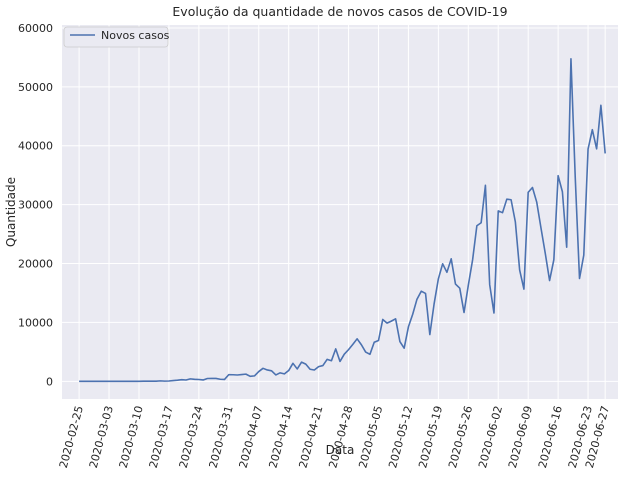 This screenshot has height=489, width=626. Describe the element at coordinates (520, 436) in the screenshot. I see `x-tick-label: 2020-06-09` at that location.